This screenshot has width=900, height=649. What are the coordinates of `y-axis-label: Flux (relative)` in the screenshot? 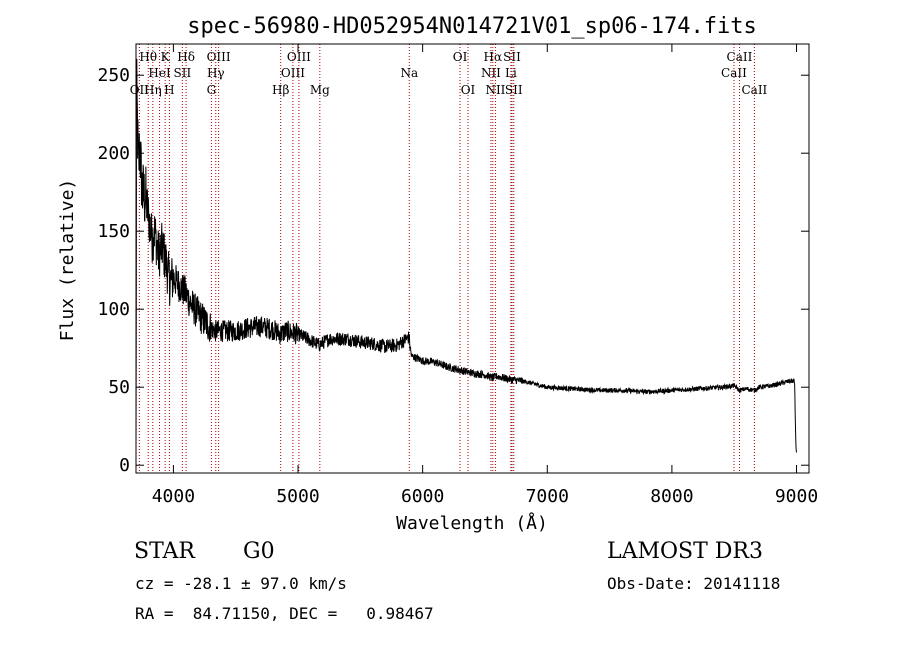 It's located at (67, 260).